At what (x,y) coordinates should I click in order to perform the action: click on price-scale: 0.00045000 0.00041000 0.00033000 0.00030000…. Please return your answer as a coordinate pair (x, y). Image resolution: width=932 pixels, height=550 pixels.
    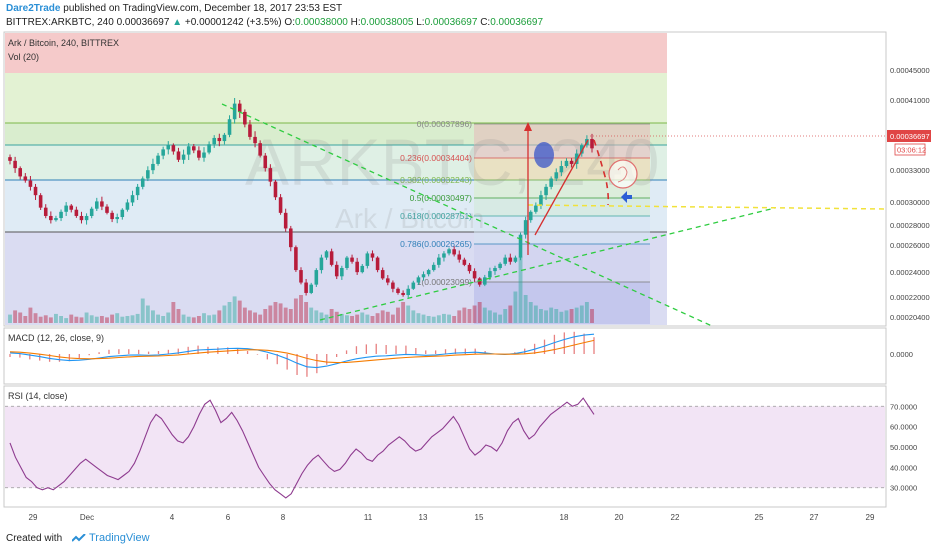
    Looking at the image, I should click on (909, 194).